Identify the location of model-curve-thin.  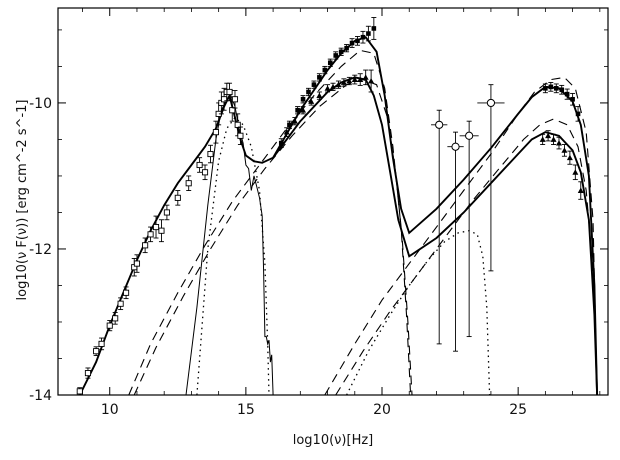
(229, 244).